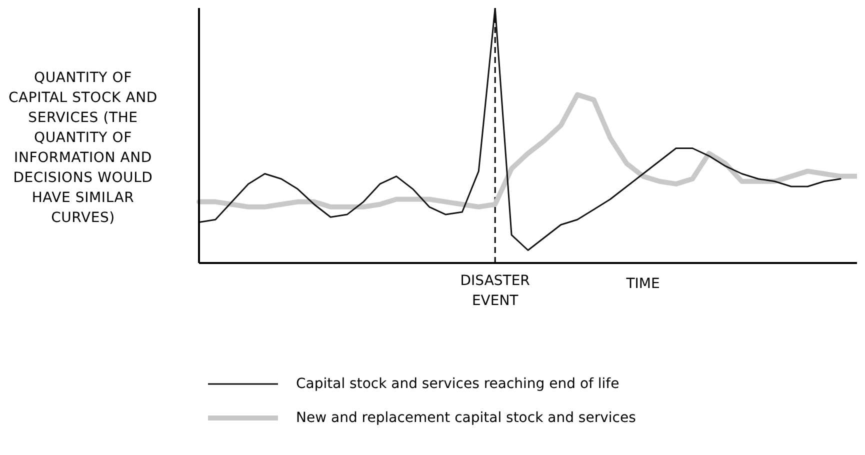  I want to click on x-axis-title: TIME, so click(642, 284).